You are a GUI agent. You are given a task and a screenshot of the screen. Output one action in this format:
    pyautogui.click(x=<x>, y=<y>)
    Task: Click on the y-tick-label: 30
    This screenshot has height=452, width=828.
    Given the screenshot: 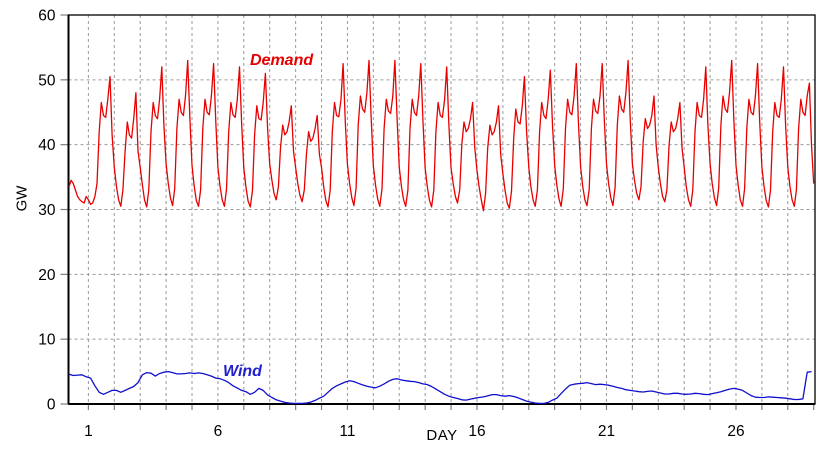 What is the action you would take?
    pyautogui.click(x=47, y=210)
    